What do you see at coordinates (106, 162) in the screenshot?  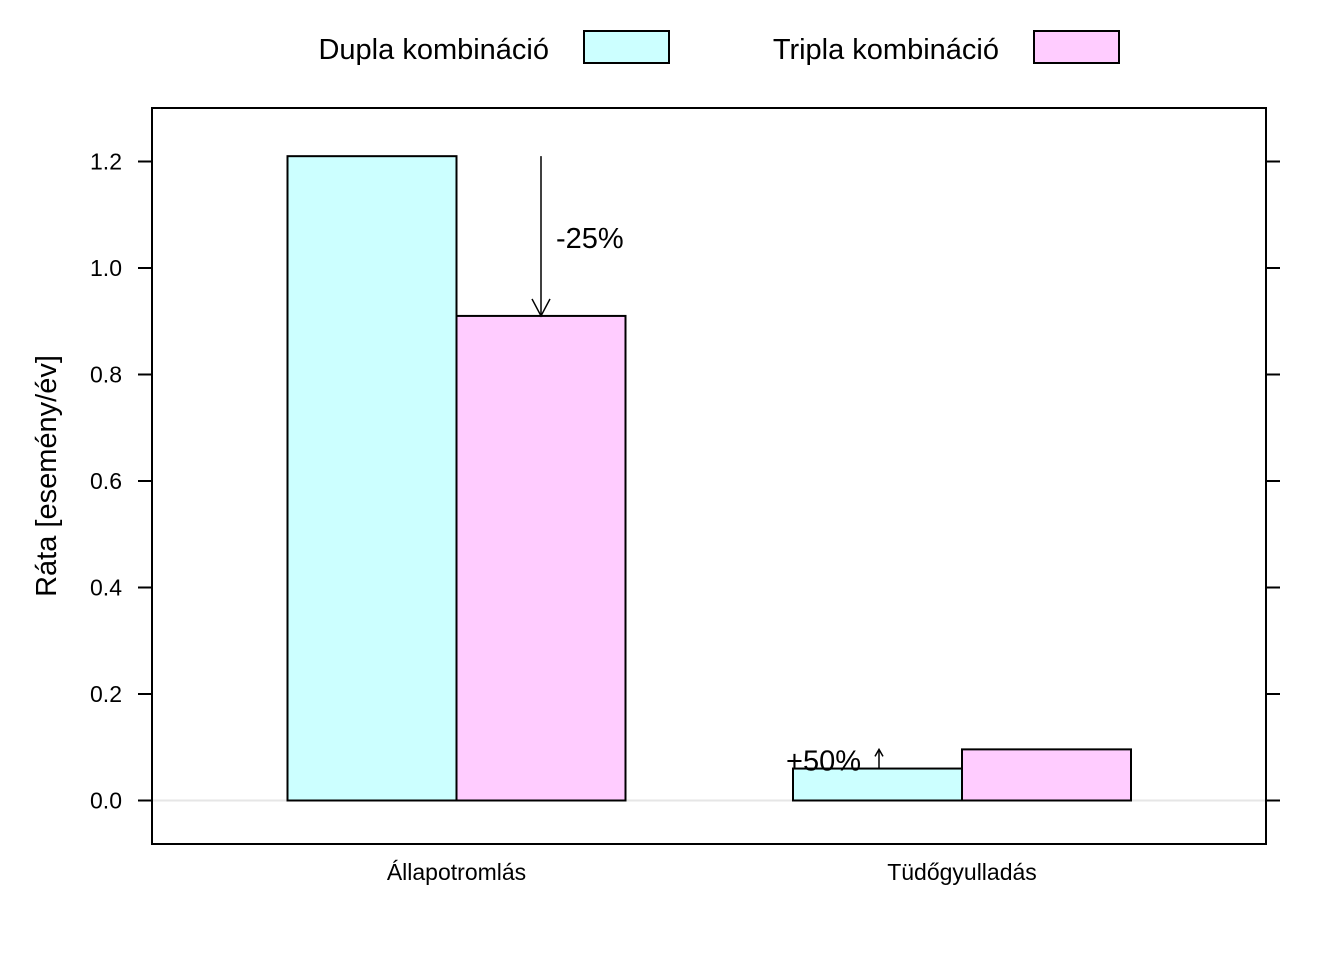 I see `y-tick-label: 1.2` at bounding box center [106, 162].